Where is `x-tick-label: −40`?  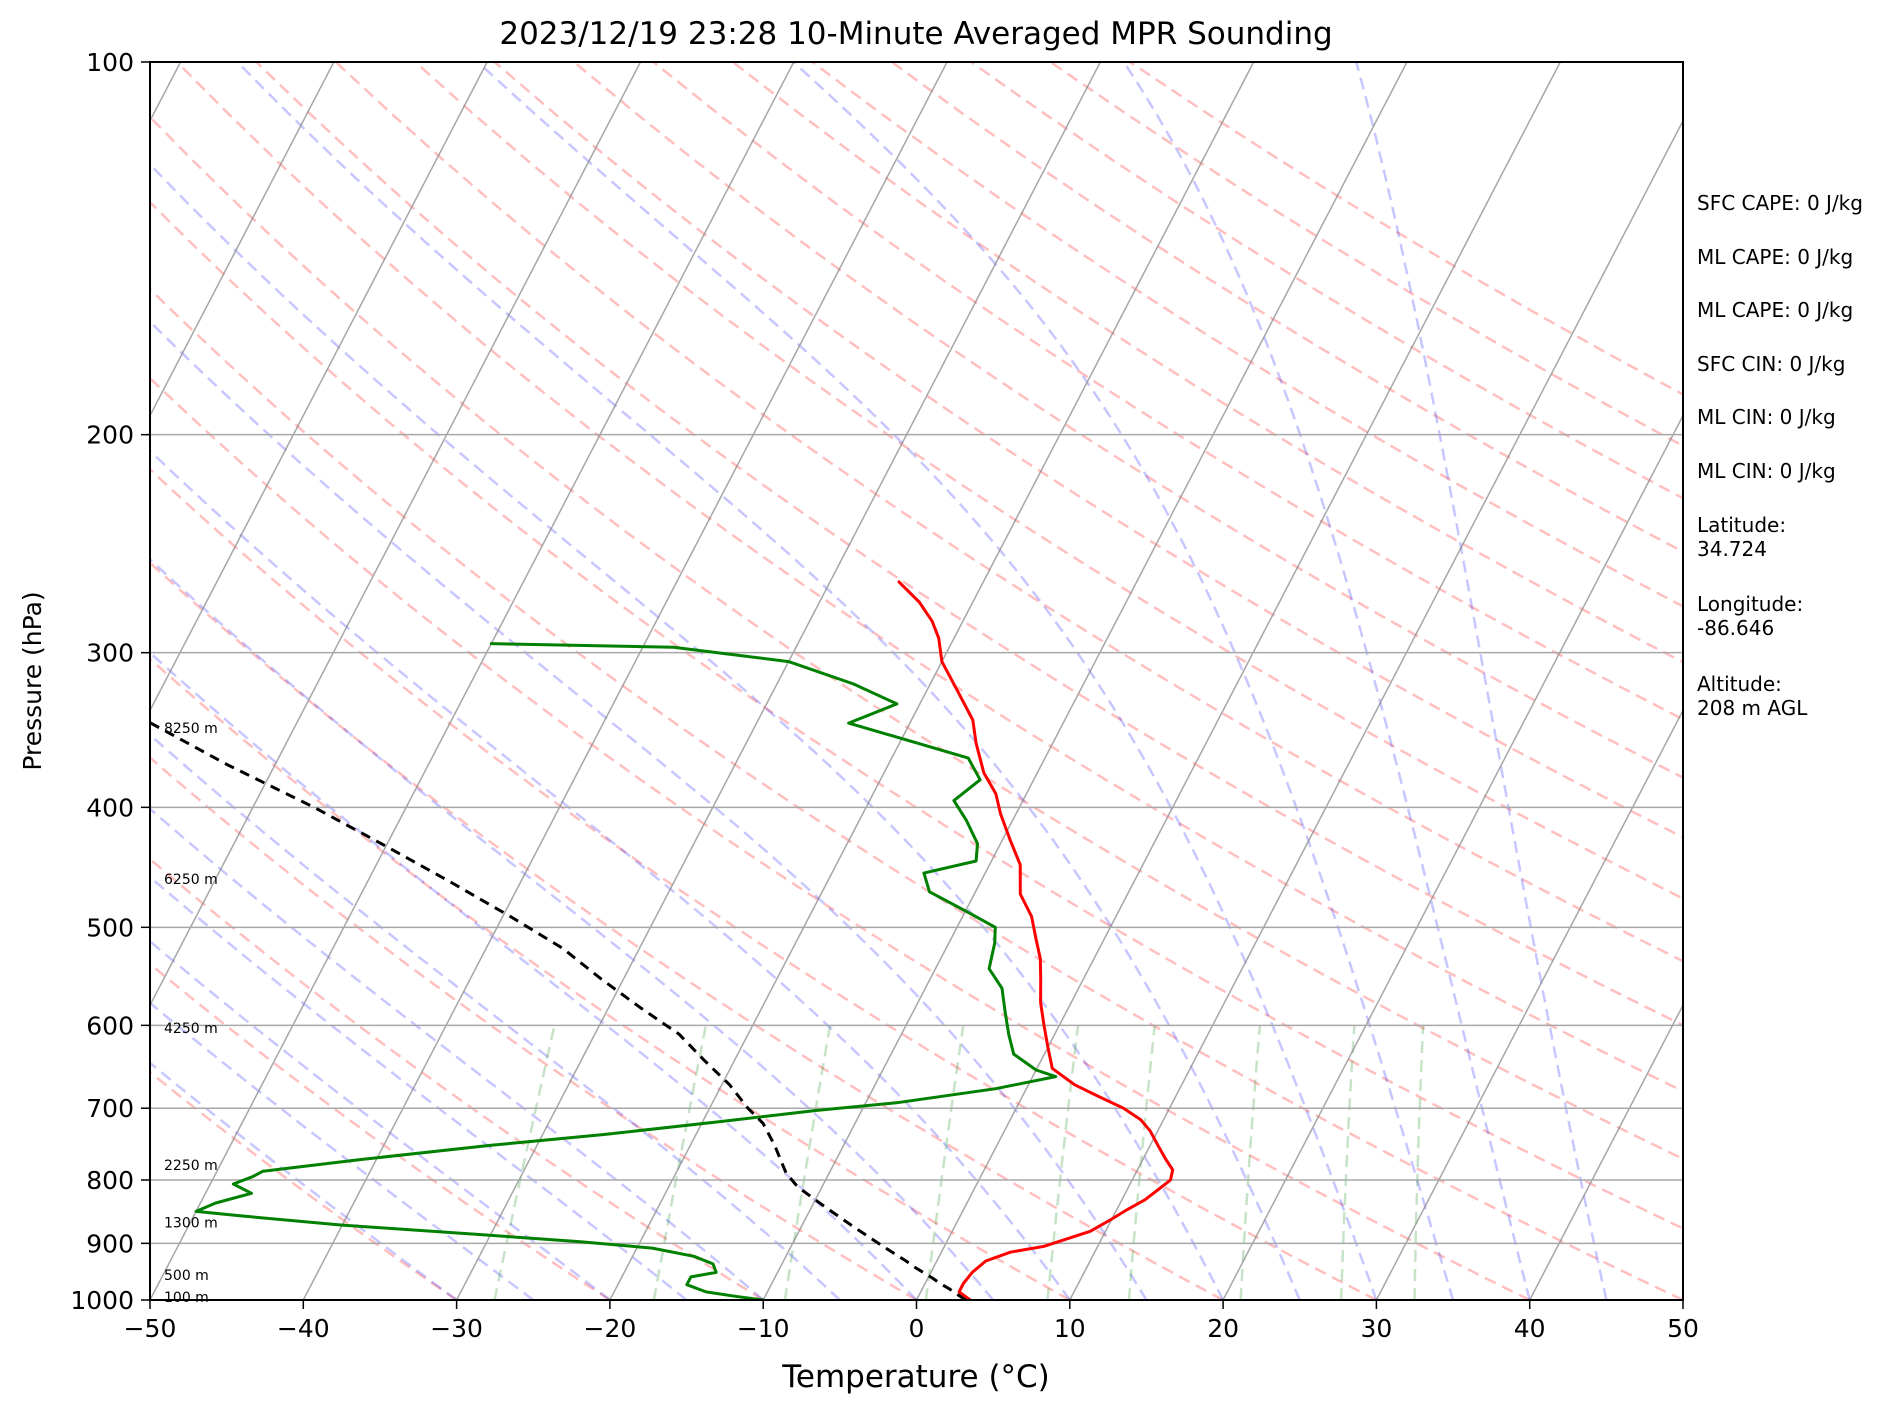 x-tick-label: −40 is located at coordinates (303, 1328).